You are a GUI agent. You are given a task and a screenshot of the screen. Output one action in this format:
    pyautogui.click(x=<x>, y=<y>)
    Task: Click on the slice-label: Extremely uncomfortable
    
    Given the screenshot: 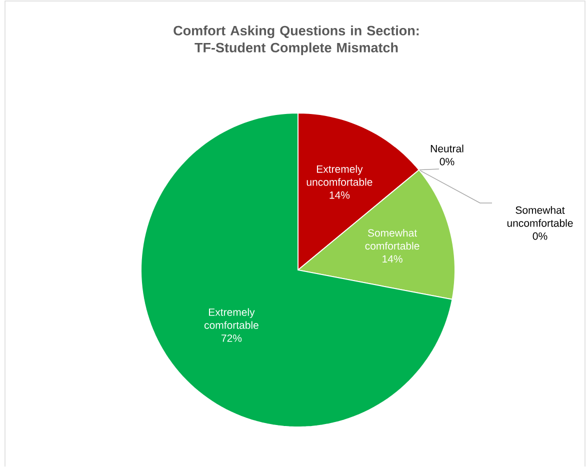 What is the action you would take?
    pyautogui.click(x=339, y=175)
    